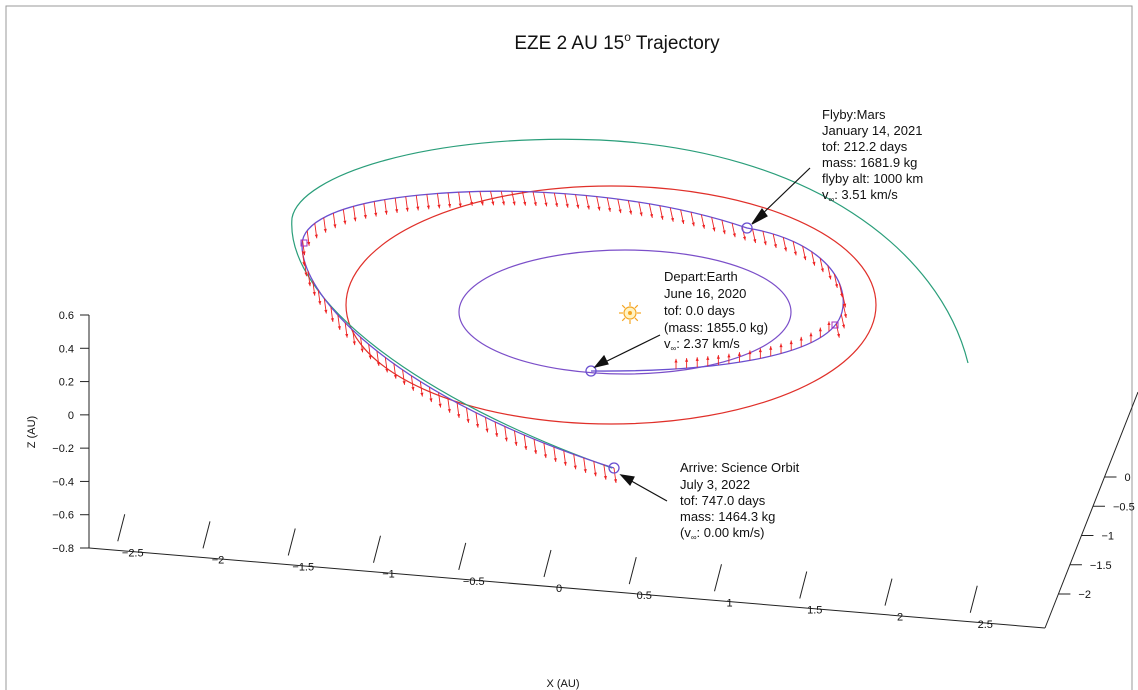 The height and width of the screenshot is (690, 1138). What do you see at coordinates (729, 603) in the screenshot?
I see `x-tick-label: 1` at bounding box center [729, 603].